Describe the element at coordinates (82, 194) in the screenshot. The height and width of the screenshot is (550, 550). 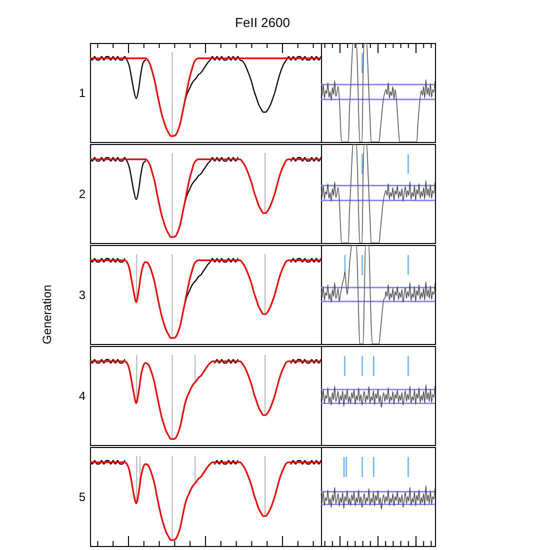
I see `y-axis-title: 2` at that location.